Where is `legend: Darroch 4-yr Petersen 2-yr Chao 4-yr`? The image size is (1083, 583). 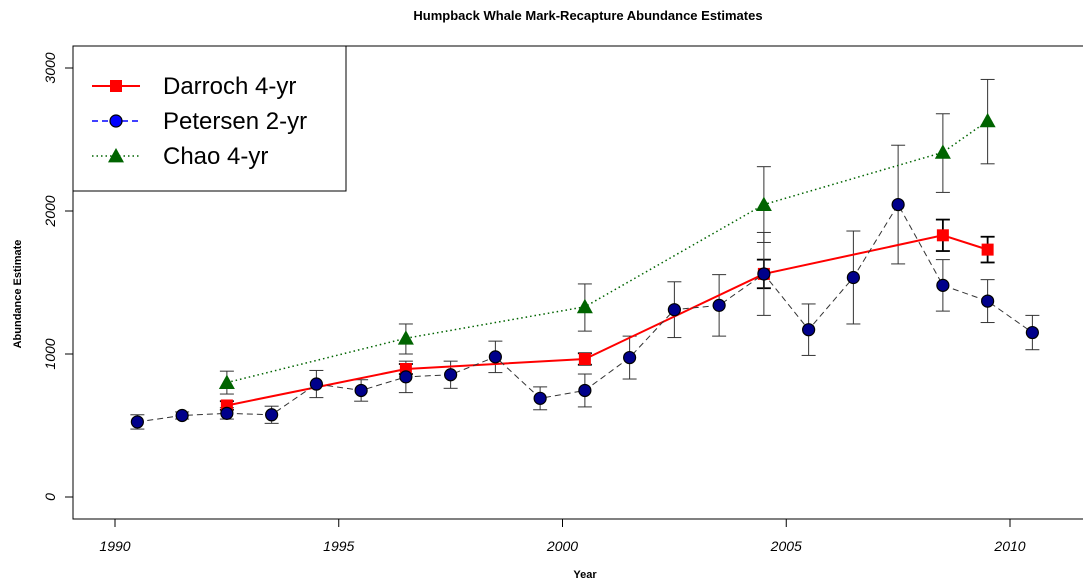
legend: Darroch 4-yr Petersen 2-yr Chao 4-yr is located at coordinates (209, 118).